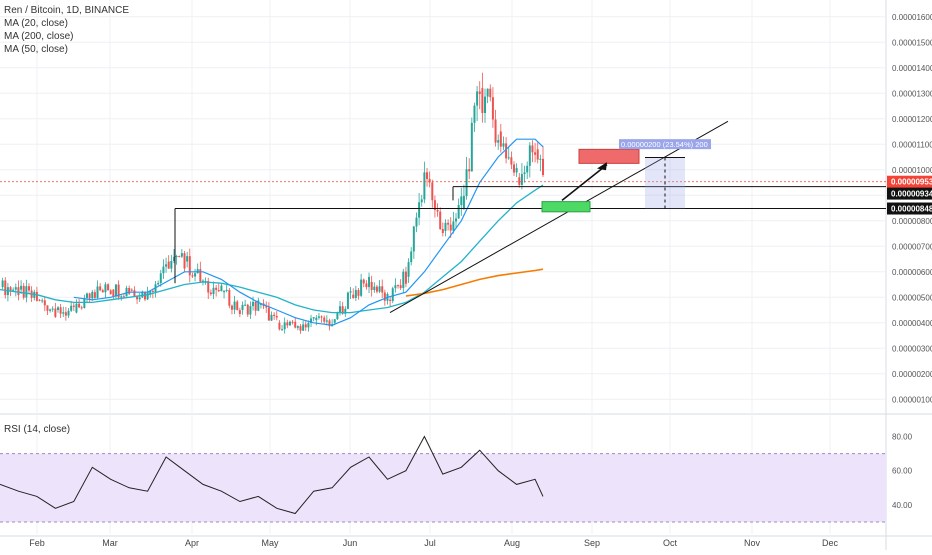 This screenshot has width=932, height=555. I want to click on price-tick-label: 0.00000100, so click(912, 399).